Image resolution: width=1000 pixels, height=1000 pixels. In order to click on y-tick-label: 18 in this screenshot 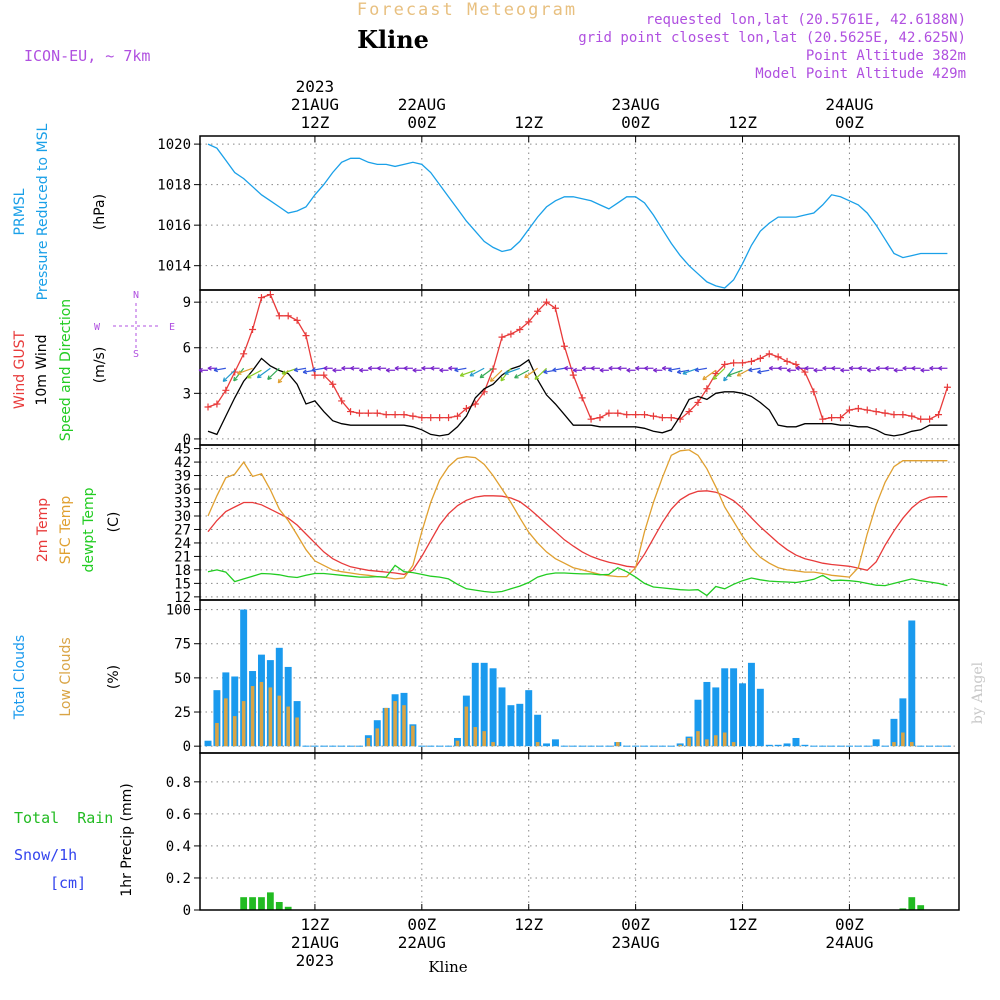, I will do `click(182, 571)`.